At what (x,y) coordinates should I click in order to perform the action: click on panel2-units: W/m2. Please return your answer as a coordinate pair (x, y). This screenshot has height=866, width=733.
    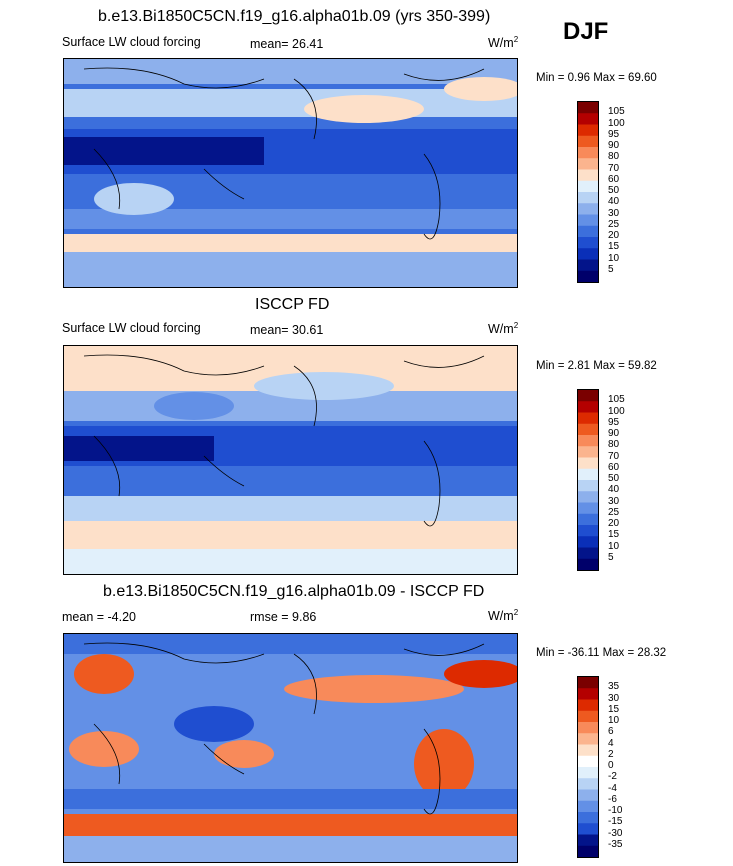
    Looking at the image, I should click on (503, 329).